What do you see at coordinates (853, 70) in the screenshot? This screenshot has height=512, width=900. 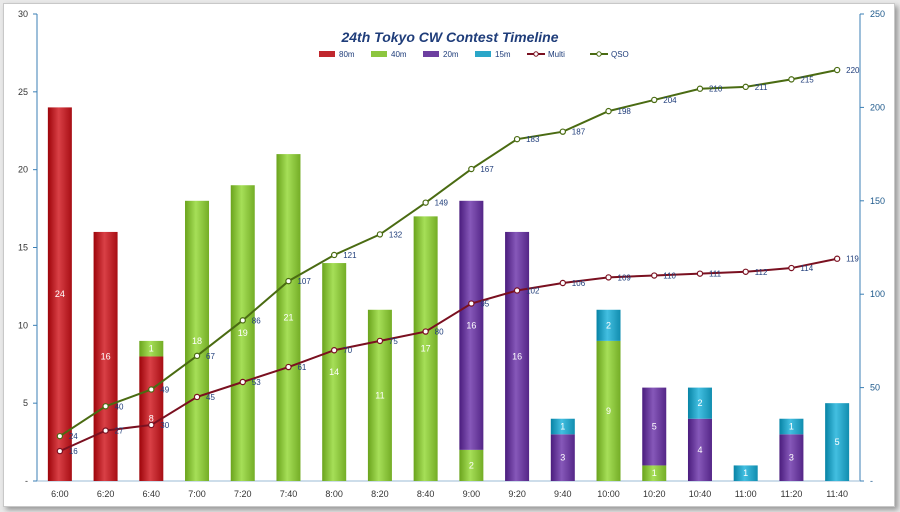 I see `point-label: 220` at bounding box center [853, 70].